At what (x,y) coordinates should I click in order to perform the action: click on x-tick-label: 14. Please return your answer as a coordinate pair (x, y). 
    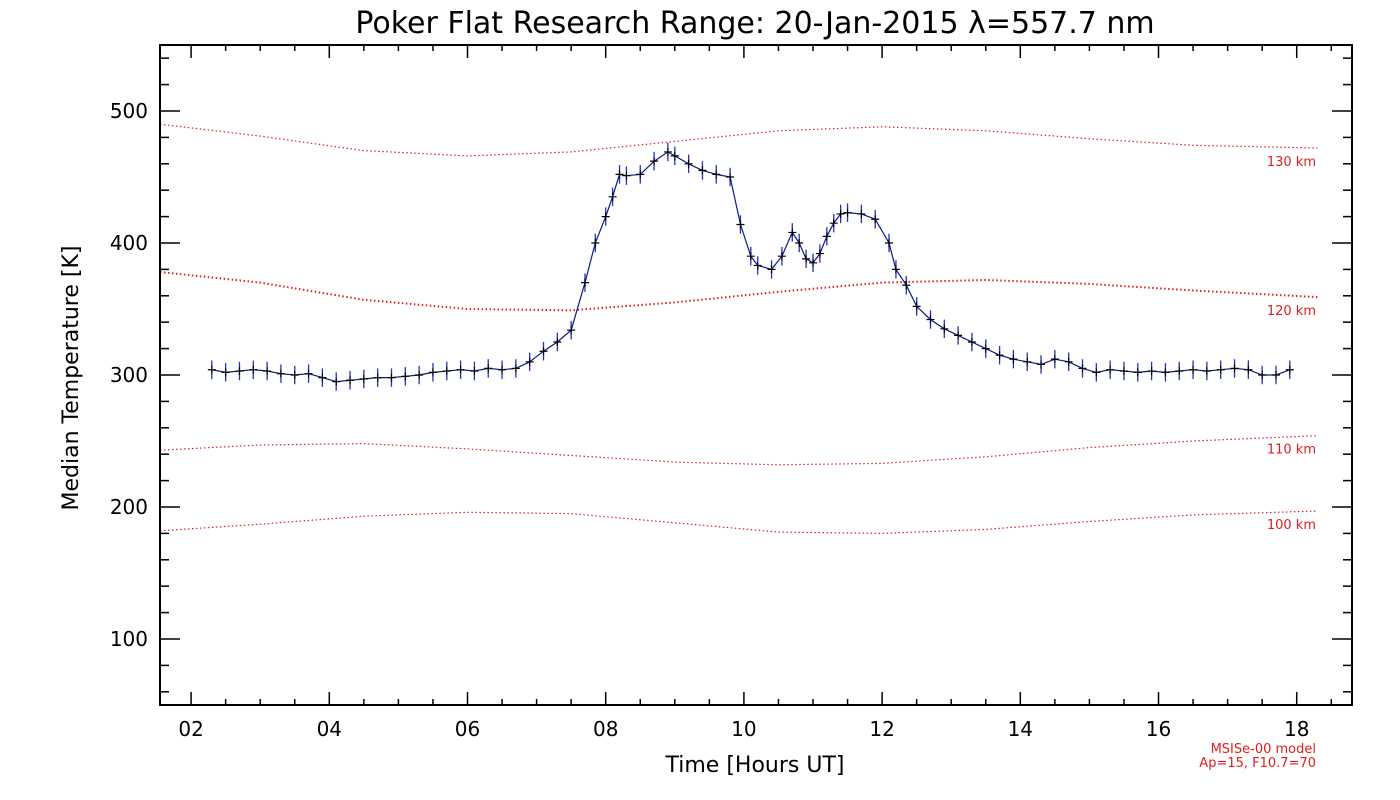
    Looking at the image, I should click on (1020, 729).